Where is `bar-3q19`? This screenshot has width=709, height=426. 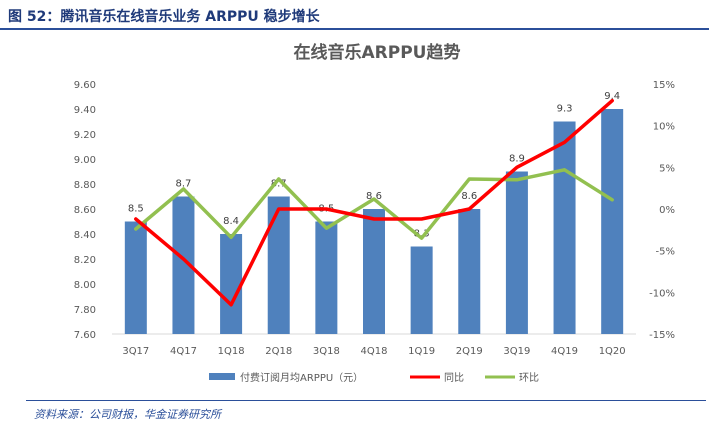
bar-3q19 is located at coordinates (516, 252).